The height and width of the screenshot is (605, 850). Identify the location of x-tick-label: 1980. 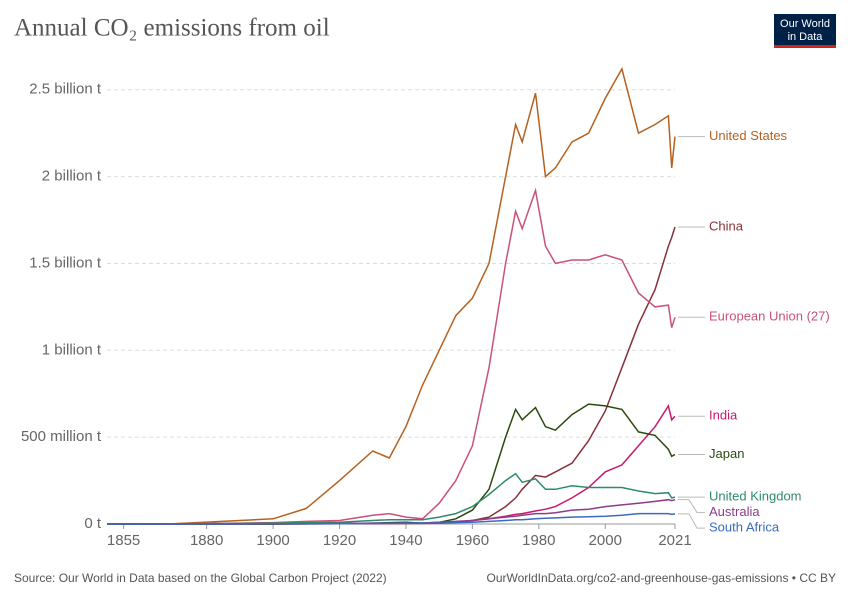
(538, 540).